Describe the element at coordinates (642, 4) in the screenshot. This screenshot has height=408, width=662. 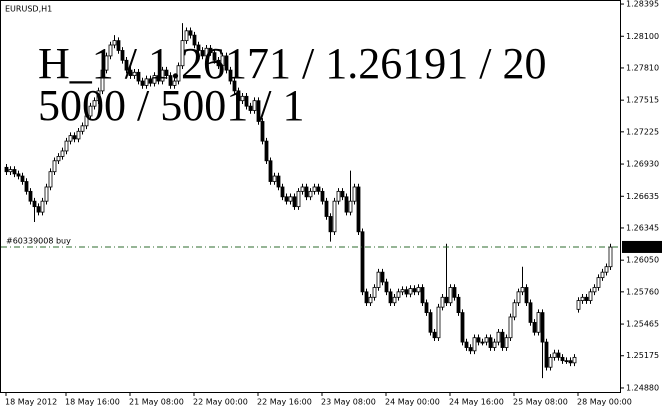
I see `y-tick-label: 1.28395` at that location.